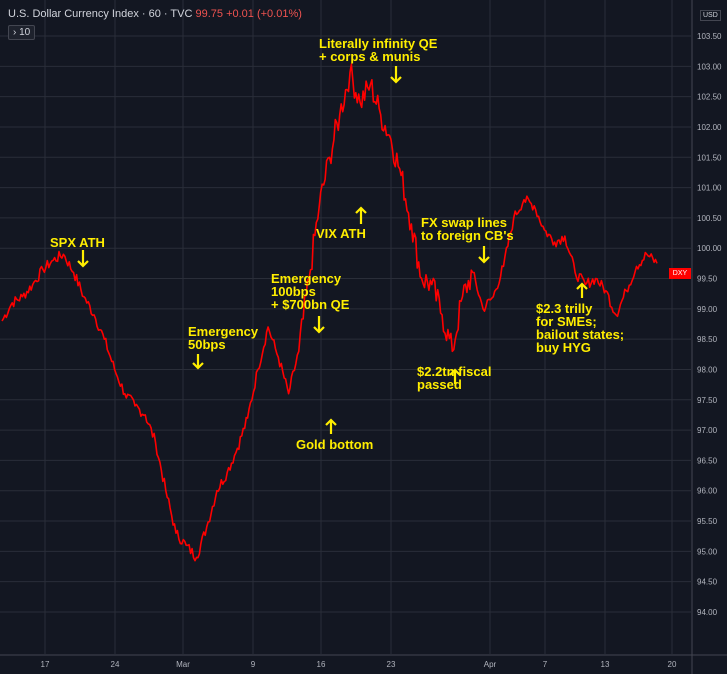 The height and width of the screenshot is (674, 727). What do you see at coordinates (341, 233) in the screenshot?
I see `annotation-vix-ath: VIX ATH` at bounding box center [341, 233].